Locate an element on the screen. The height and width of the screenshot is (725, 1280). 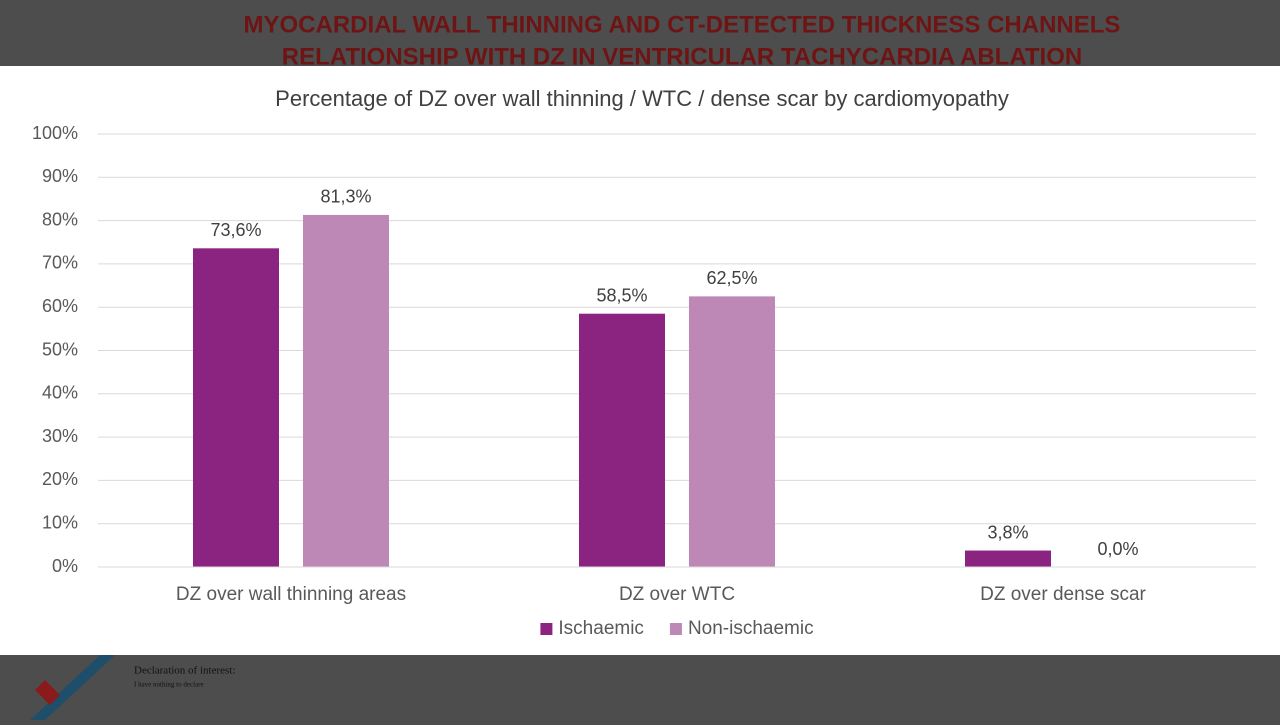
value-label: 3,8% is located at coordinates (1007, 532).